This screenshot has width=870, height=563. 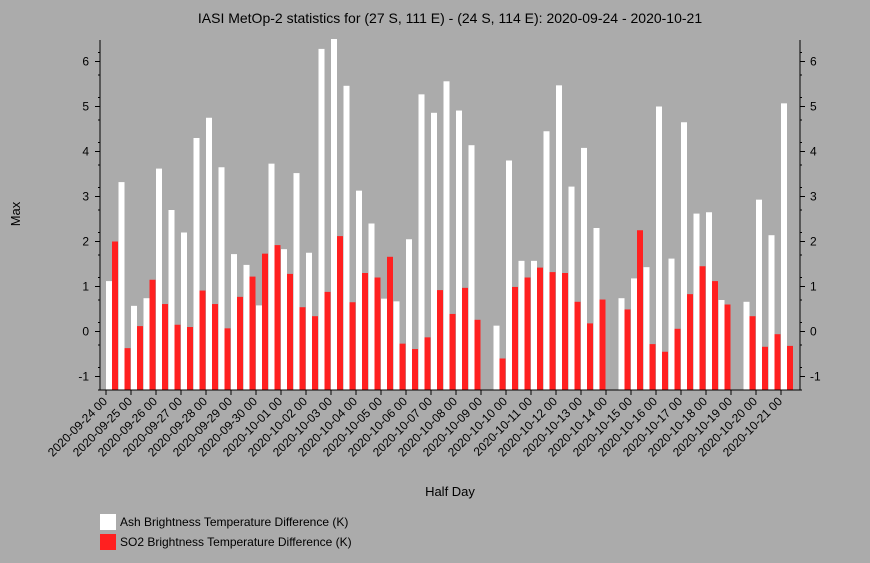 I want to click on y-tick-label-right: 5, so click(x=813, y=107).